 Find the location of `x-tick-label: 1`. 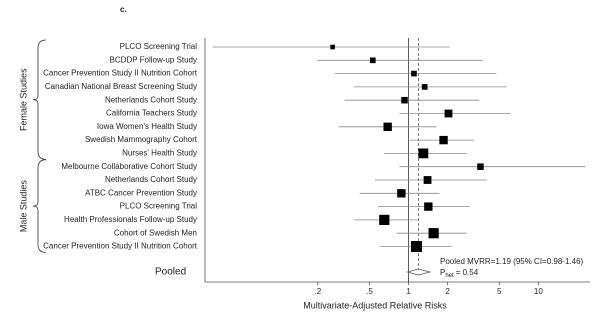

x-tick-label: 1 is located at coordinates (408, 291).